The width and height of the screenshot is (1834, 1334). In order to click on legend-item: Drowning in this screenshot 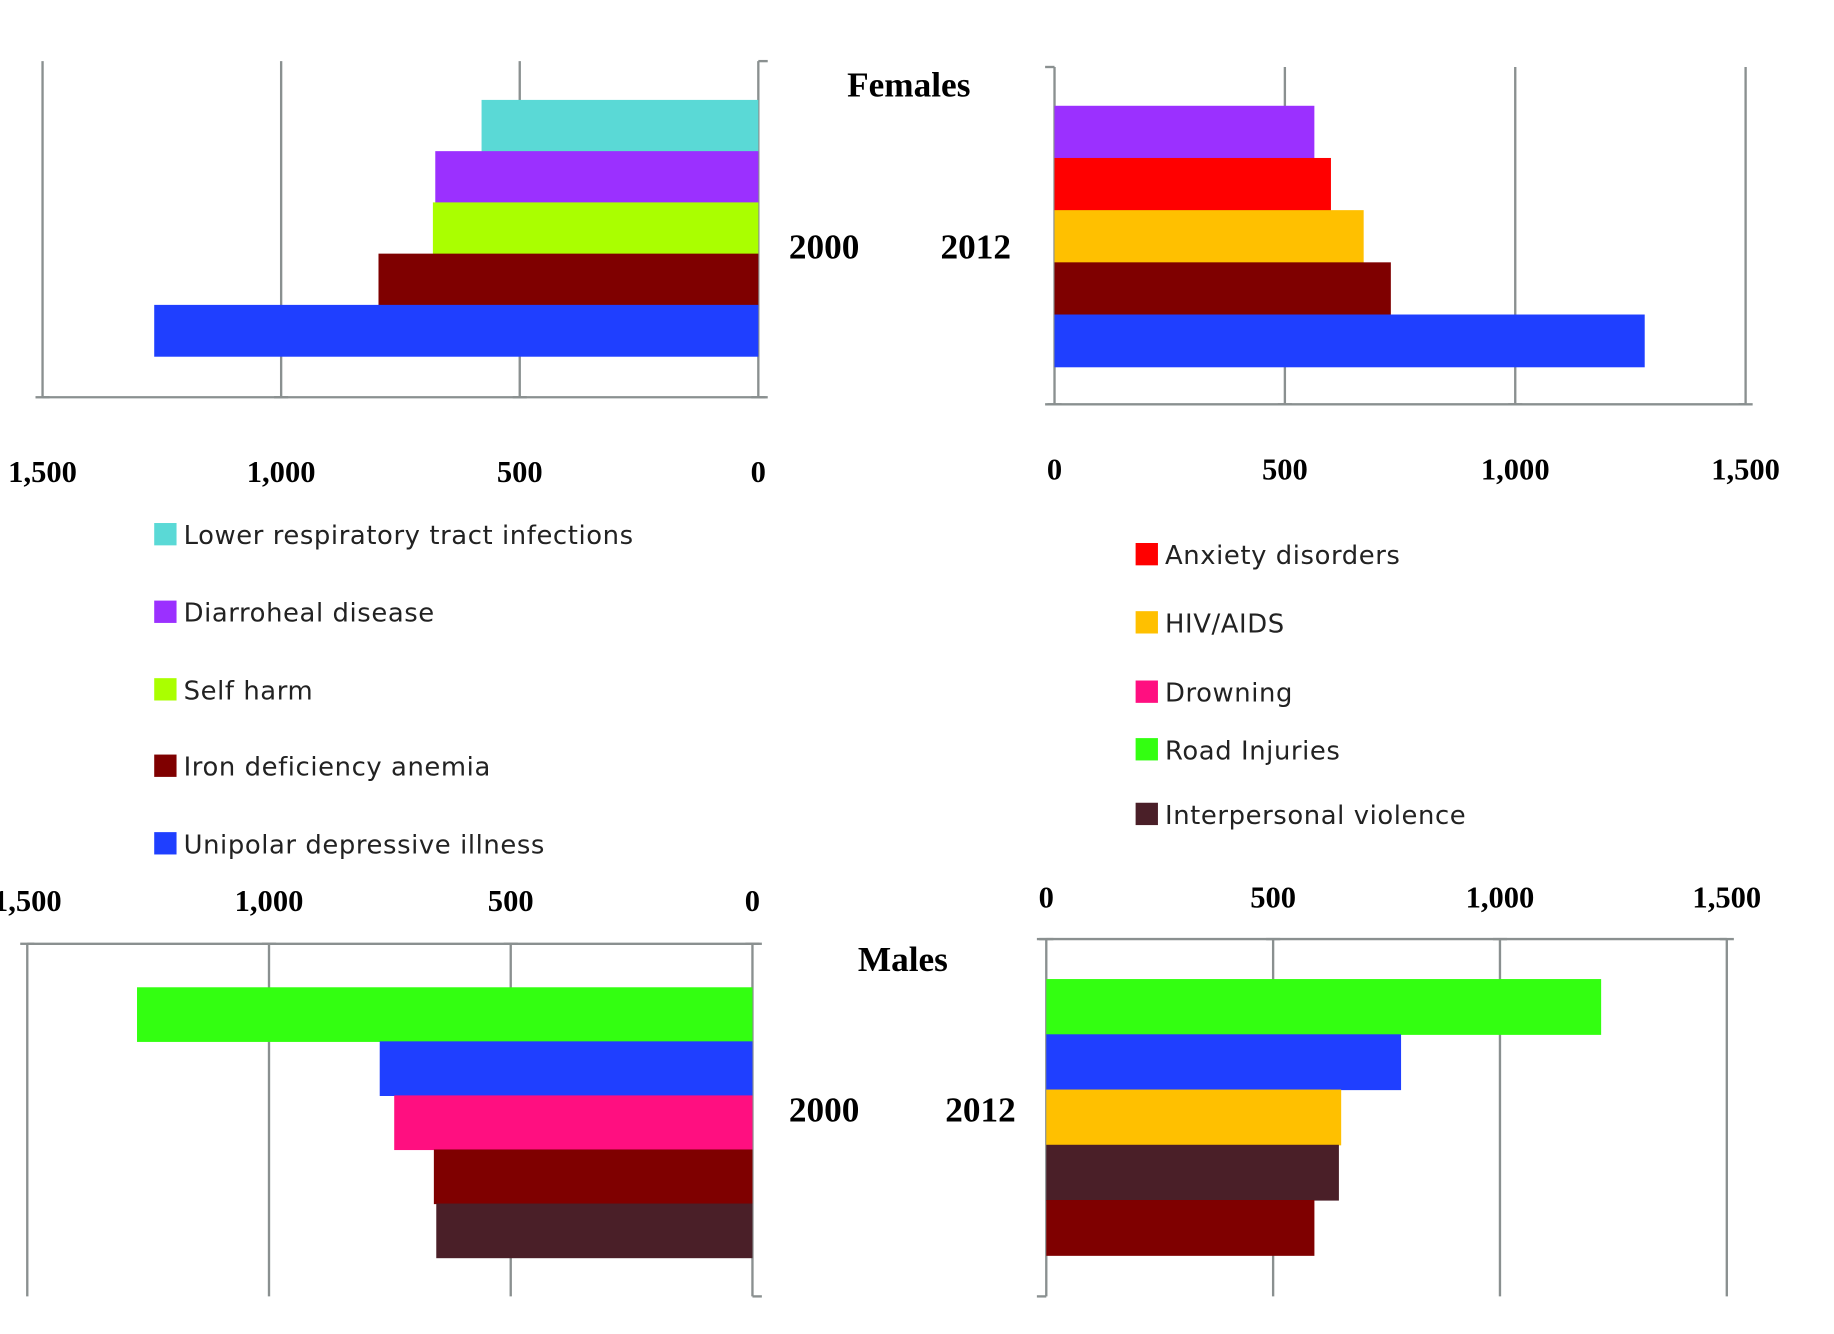, I will do `click(1214, 694)`.